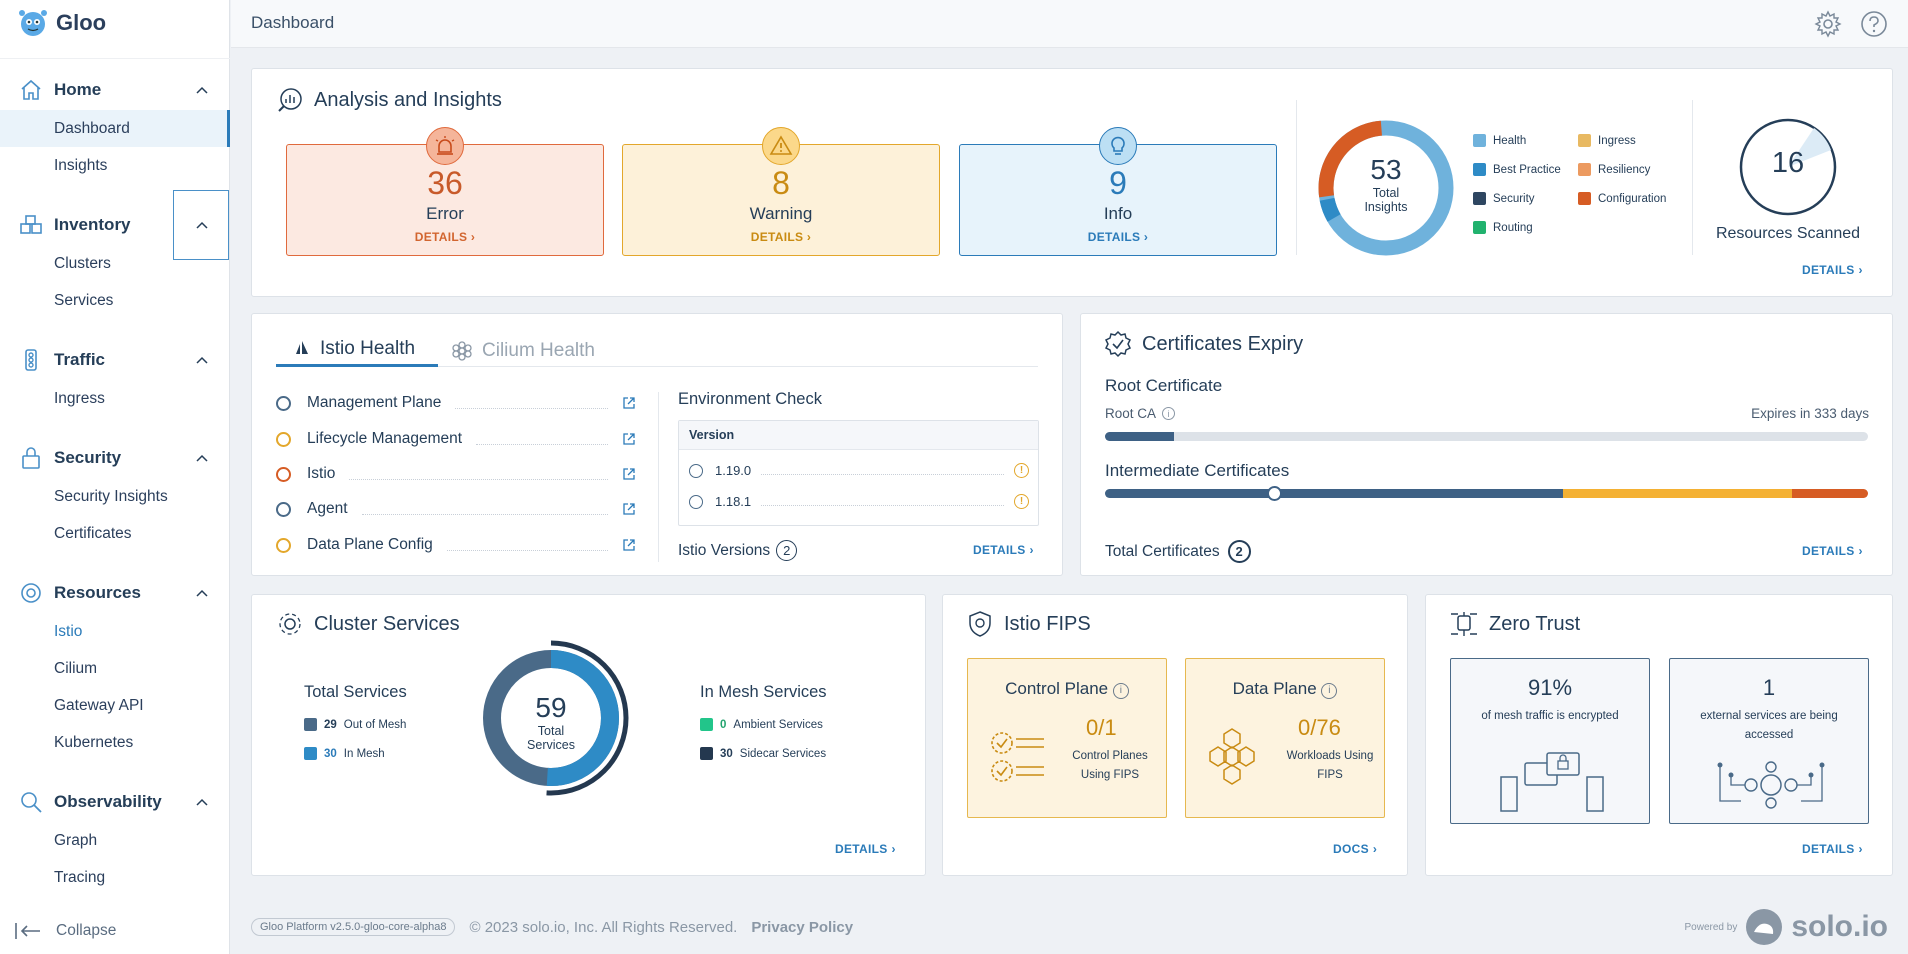 This screenshot has width=1908, height=954. What do you see at coordinates (1028, 624) in the screenshot?
I see `istio-fips-title: Istio FIPS` at bounding box center [1028, 624].